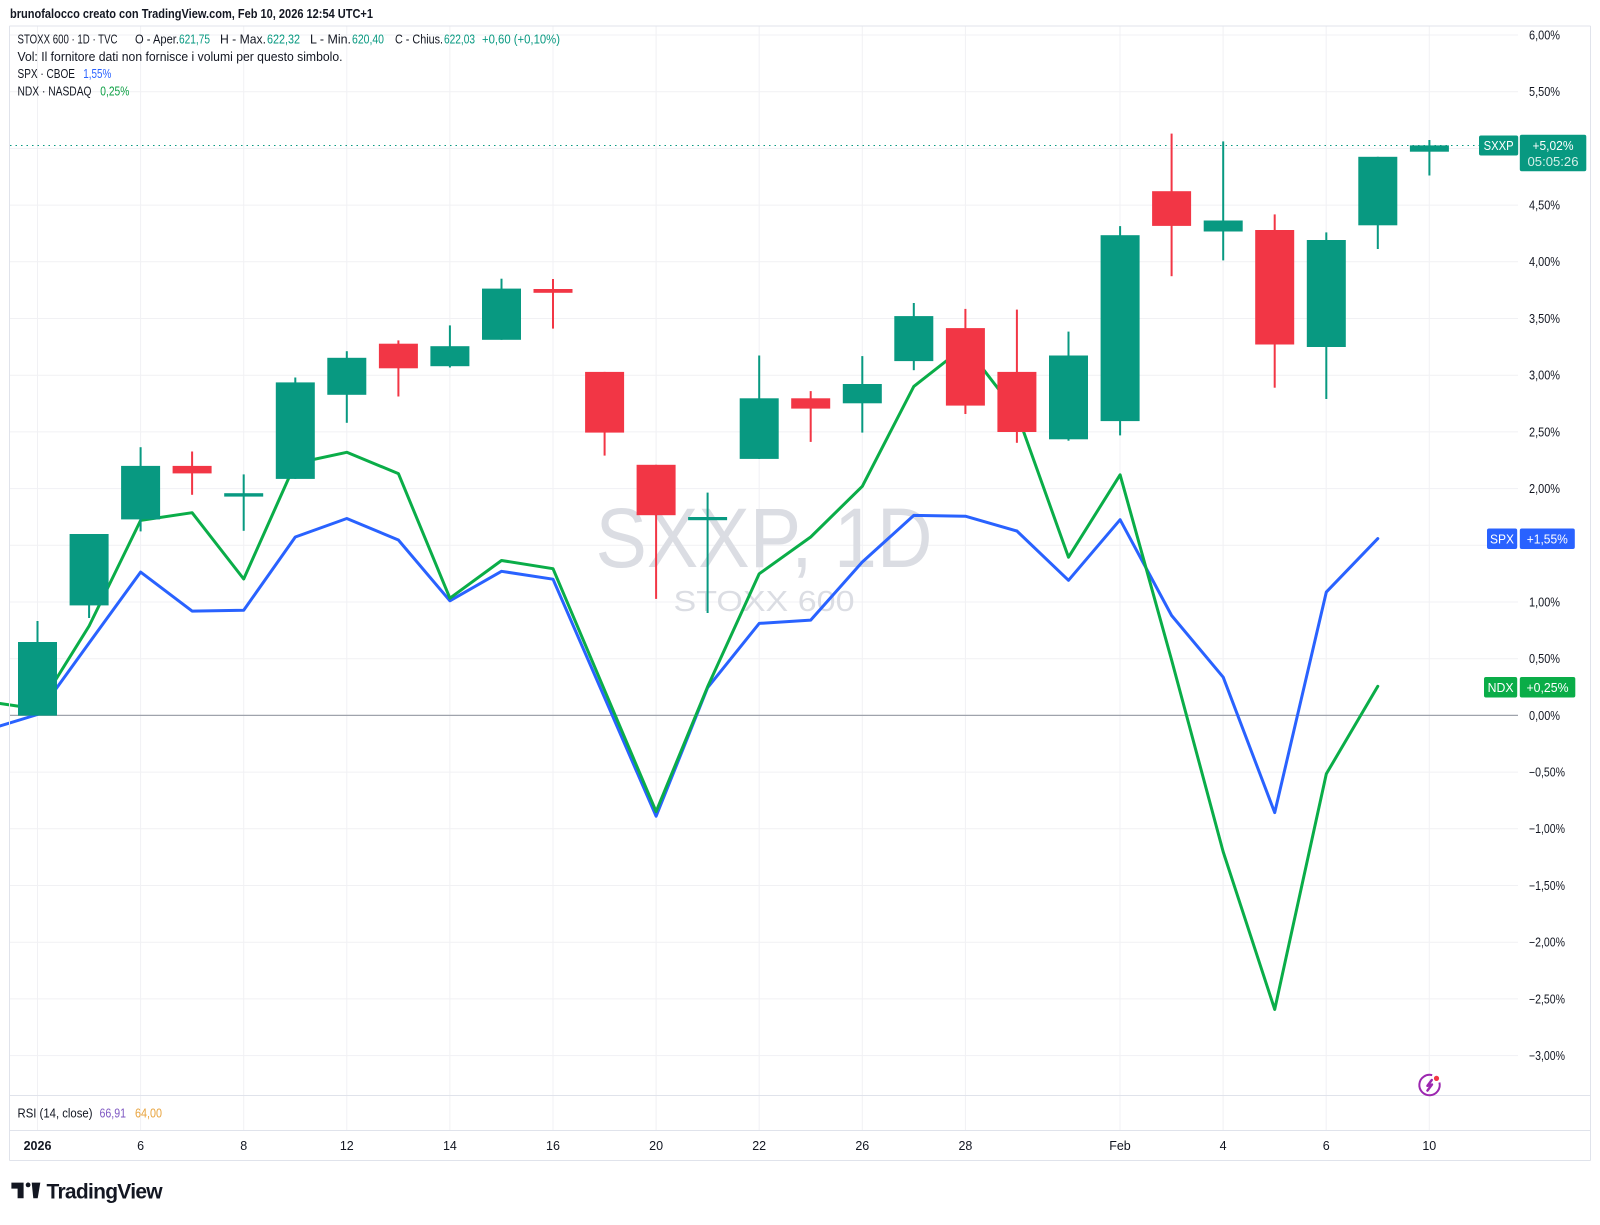 The width and height of the screenshot is (1600, 1225). I want to click on svg-text: 4,00%, so click(1544, 262).